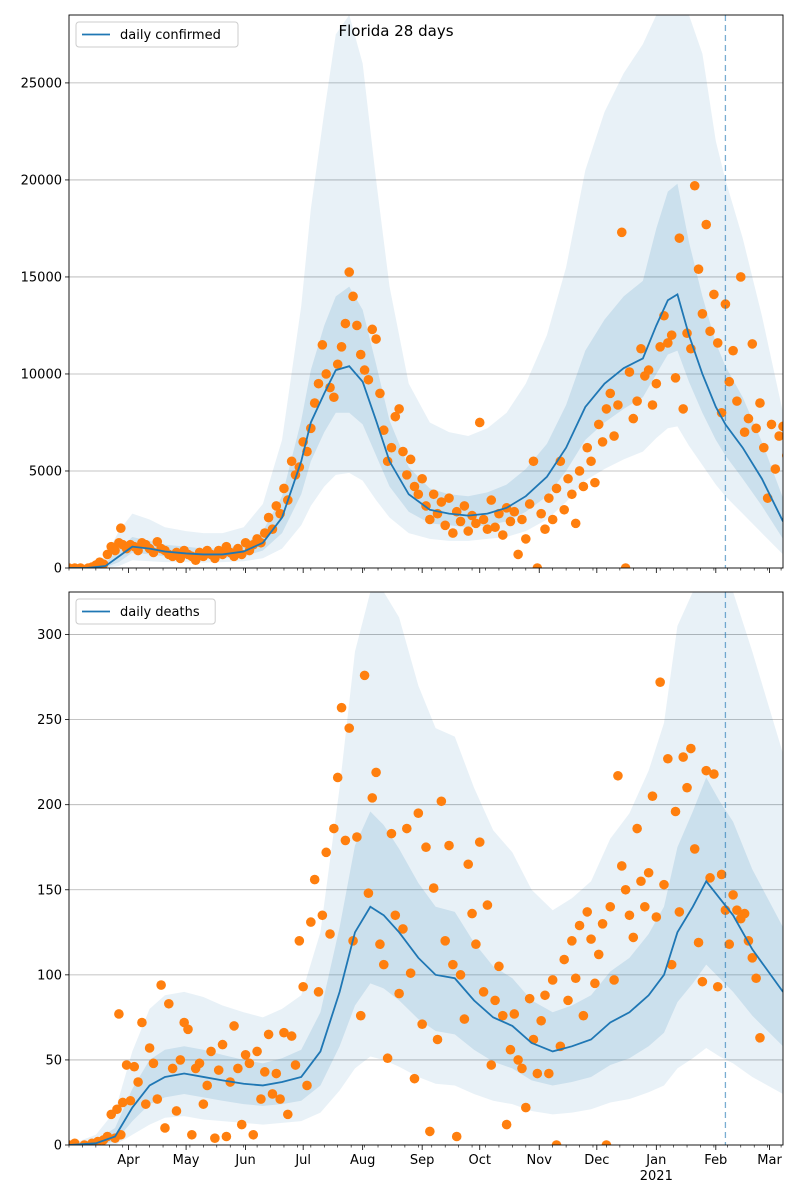 This screenshot has height=1200, width=800. What do you see at coordinates (715, 1160) in the screenshot?
I see `x-tick-label: Feb` at bounding box center [715, 1160].